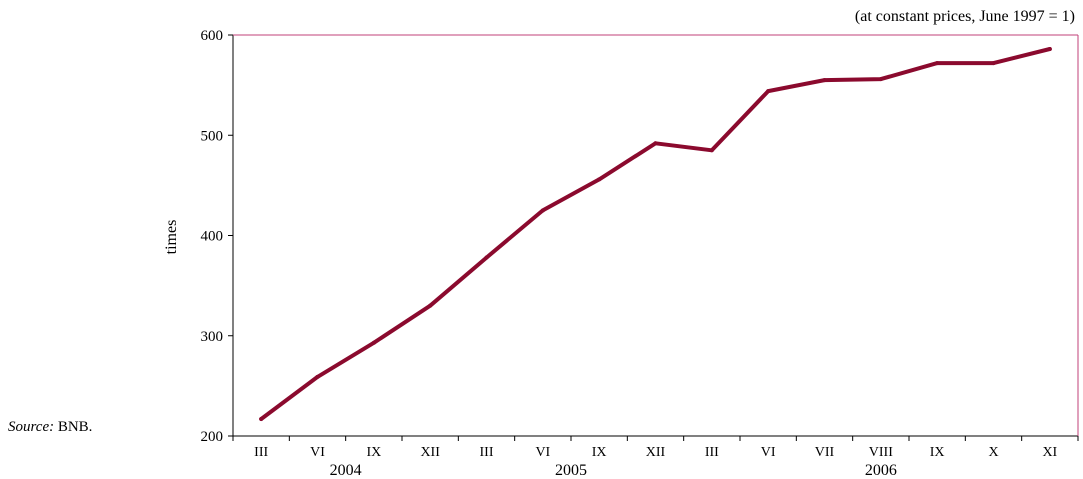 The image size is (1083, 479). What do you see at coordinates (75, 427) in the screenshot?
I see `source-value: BNB.` at bounding box center [75, 427].